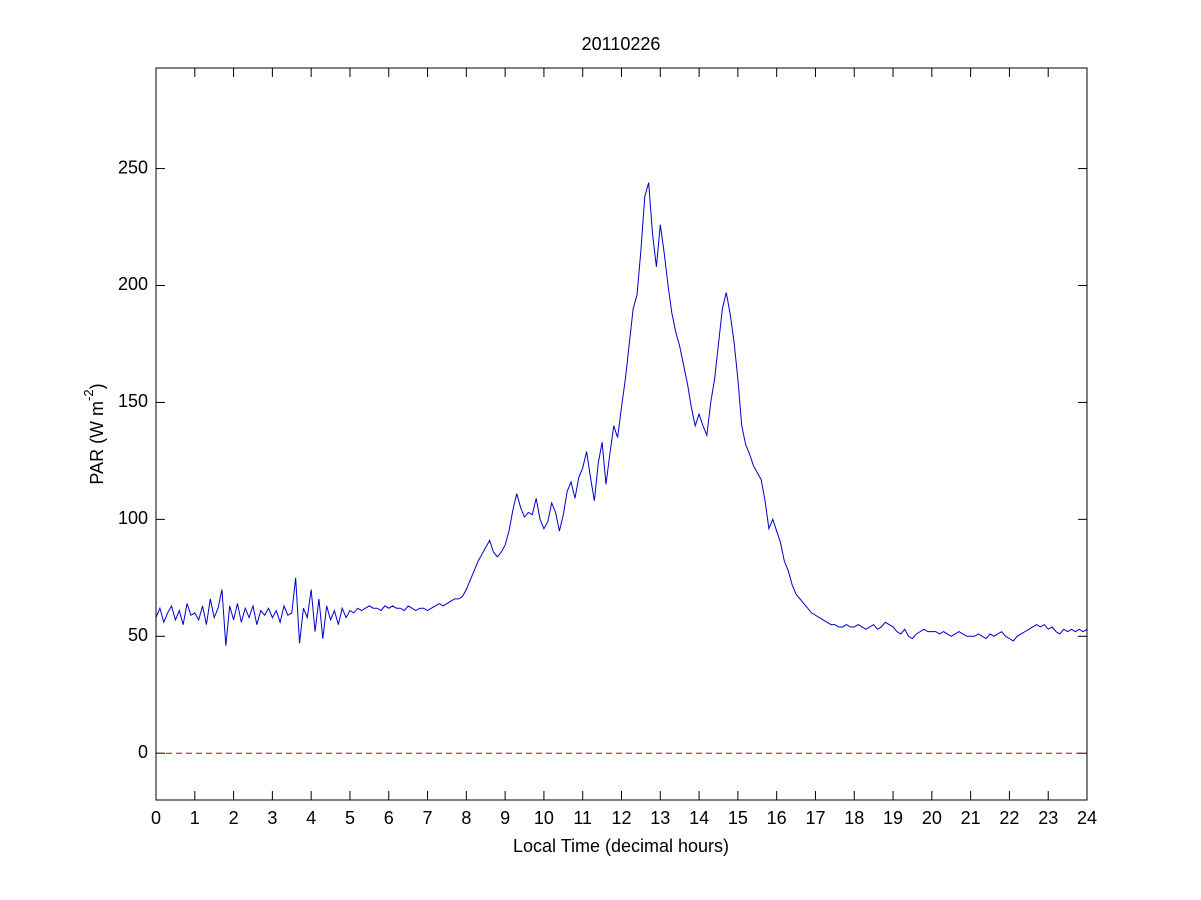  Describe the element at coordinates (505, 818) in the screenshot. I see `x-tick-label: 9` at that location.